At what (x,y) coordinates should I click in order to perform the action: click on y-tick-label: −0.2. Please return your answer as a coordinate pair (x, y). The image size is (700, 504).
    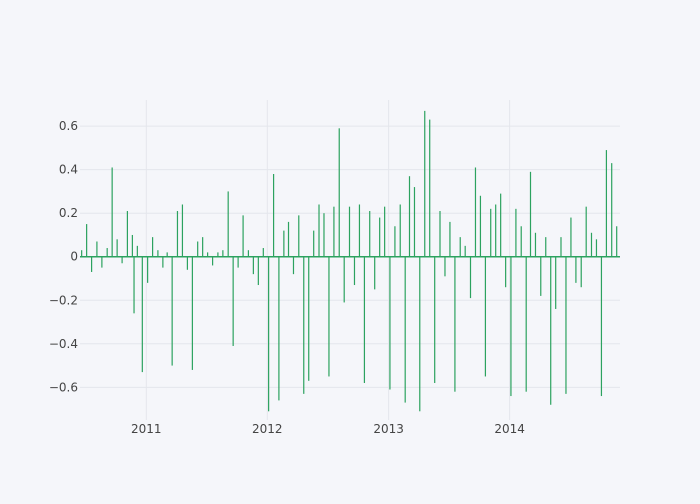
    Looking at the image, I should click on (63, 300).